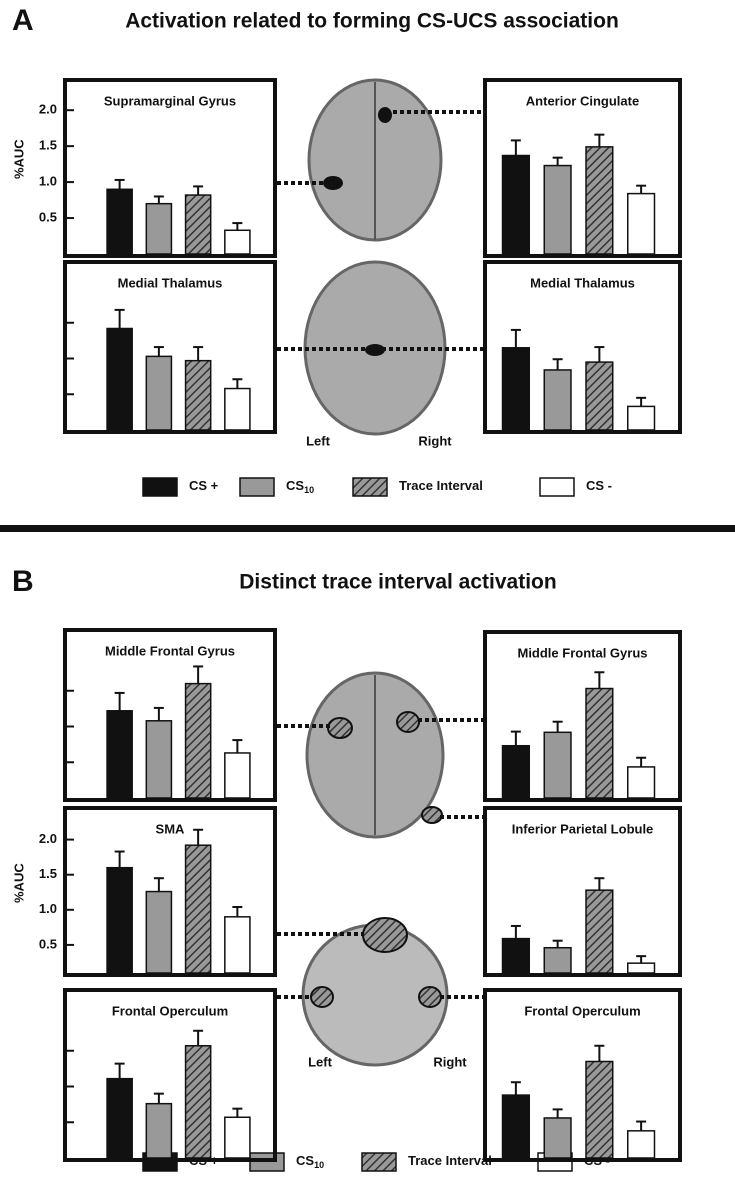 This screenshot has height=1199, width=735. Describe the element at coordinates (397, 582) in the screenshot. I see `section-title: Distinct trace interval activation` at that location.